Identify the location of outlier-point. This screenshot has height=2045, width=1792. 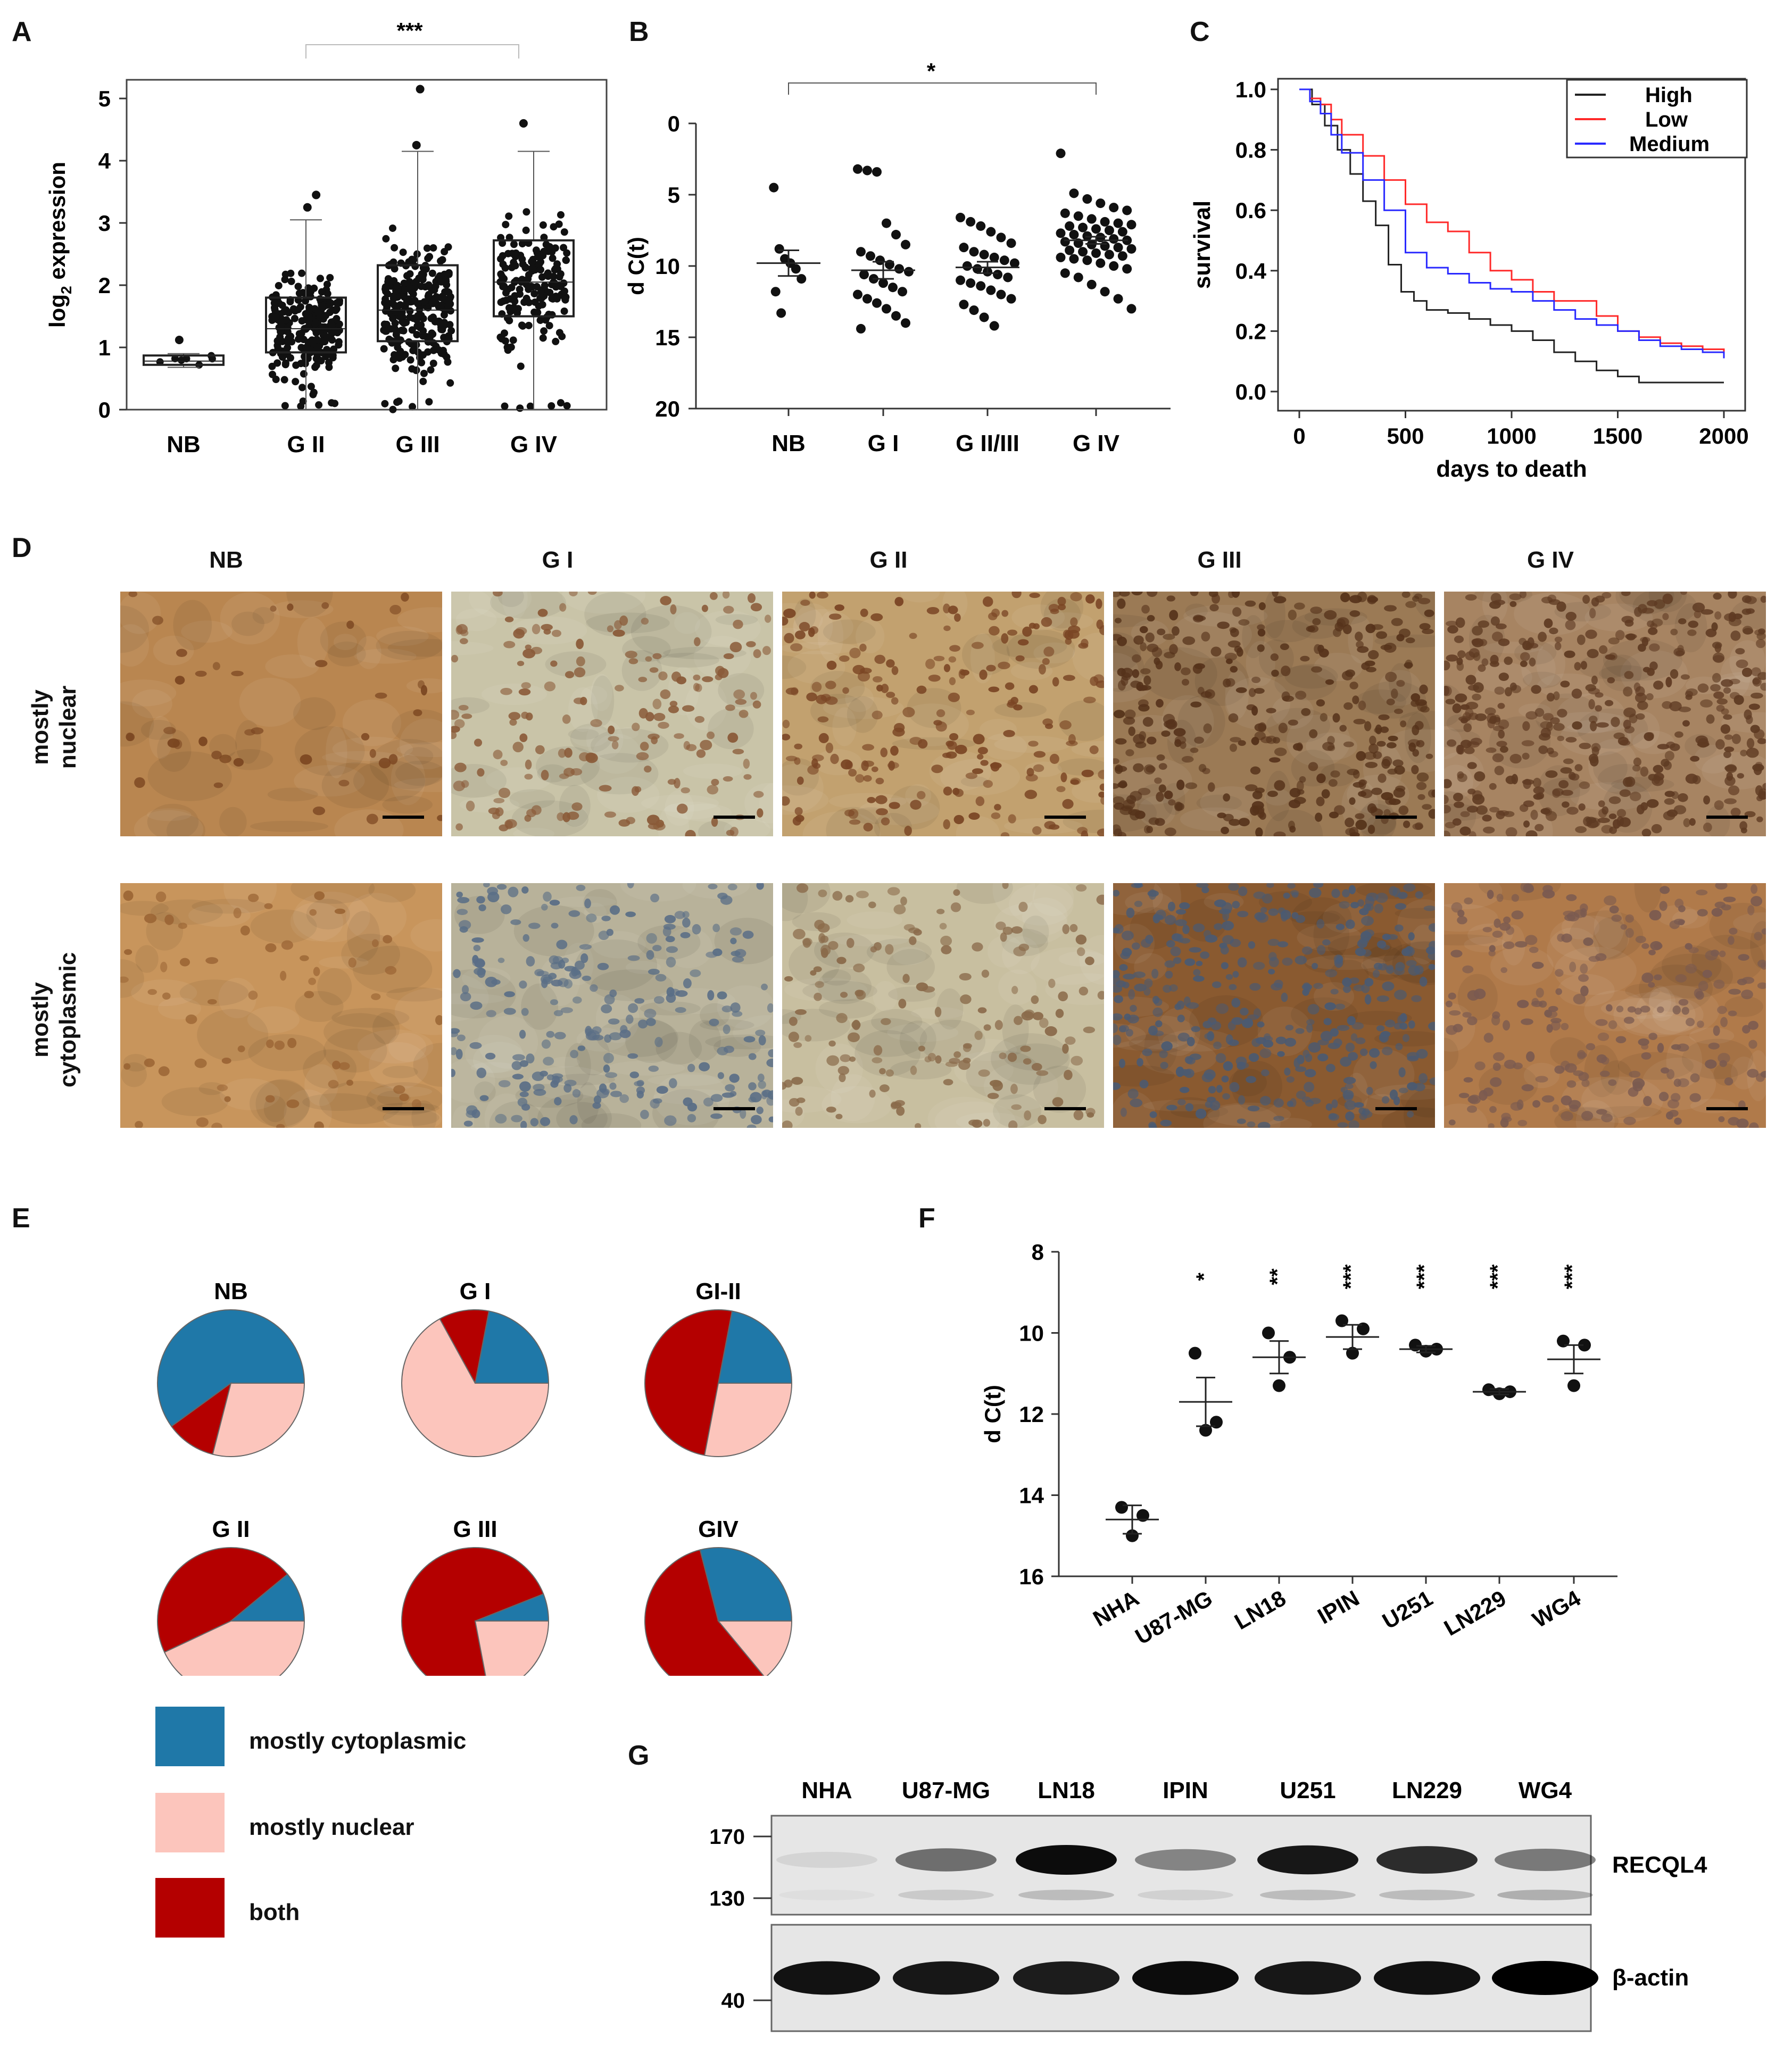
(307, 207).